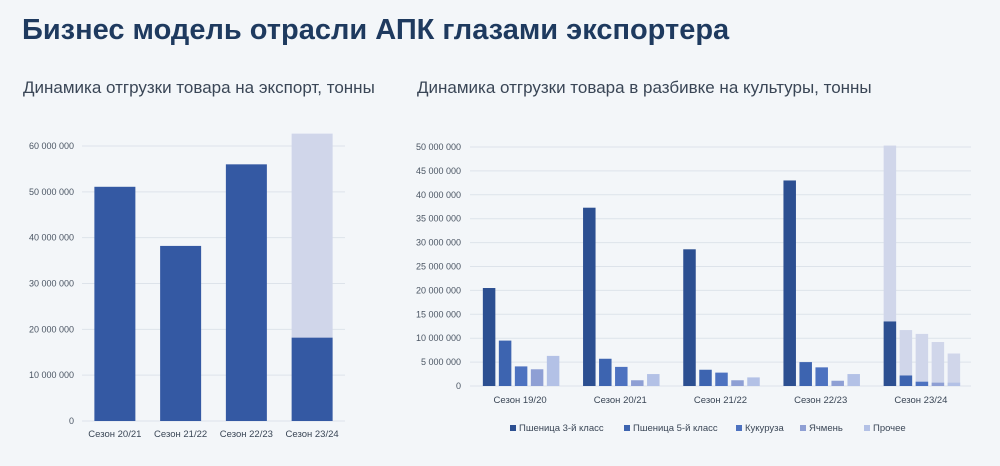 The width and height of the screenshot is (1000, 466). What do you see at coordinates (764, 428) in the screenshot?
I see `legend-item: Кукуруза` at bounding box center [764, 428].